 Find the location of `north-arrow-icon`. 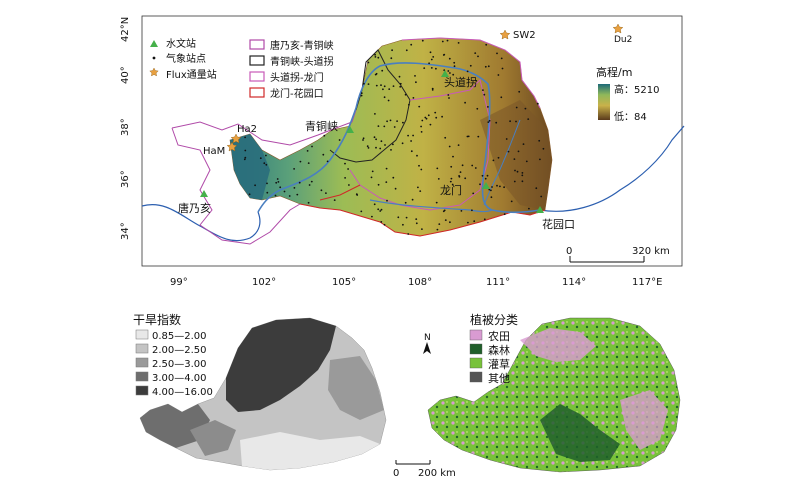

north-arrow-icon is located at coordinates (427, 348).